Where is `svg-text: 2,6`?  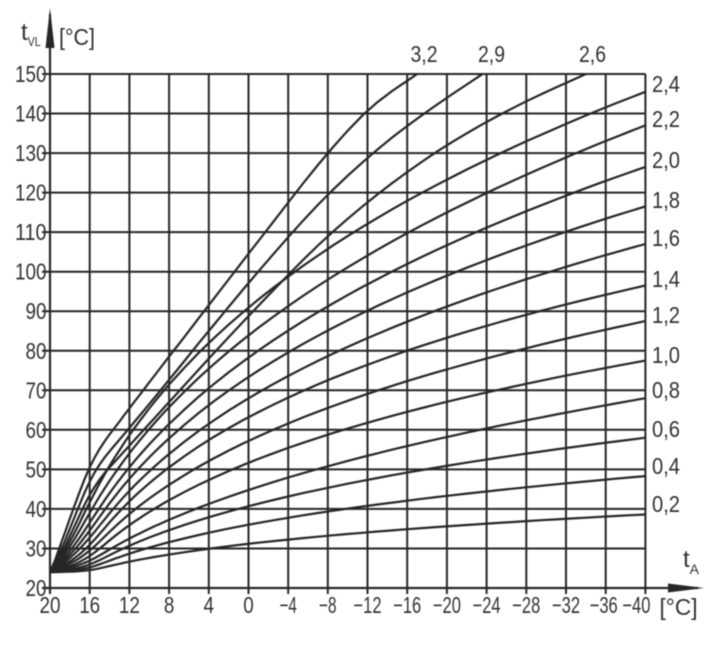 svg-text: 2,6 is located at coordinates (592, 54).